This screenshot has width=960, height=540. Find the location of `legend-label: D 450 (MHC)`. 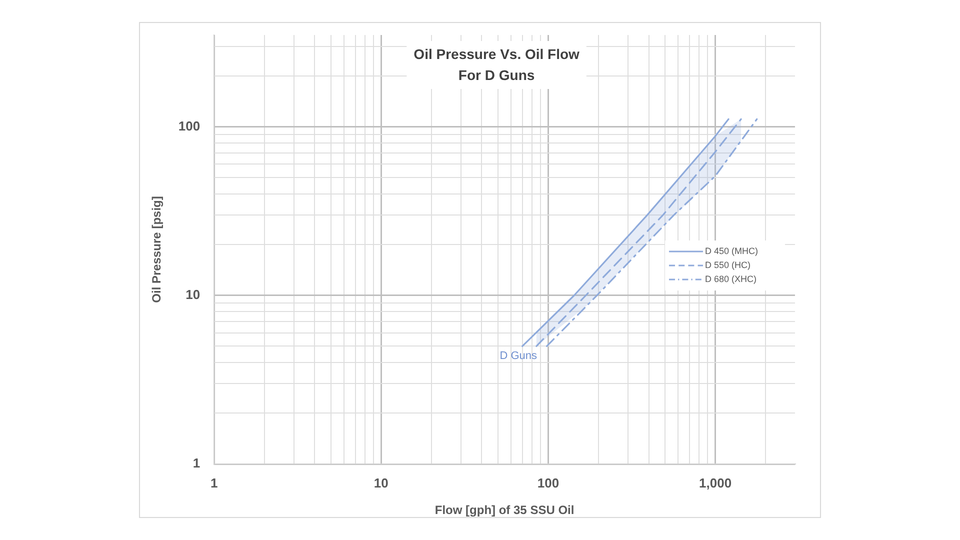

legend-label: D 450 (MHC) is located at coordinates (731, 251).